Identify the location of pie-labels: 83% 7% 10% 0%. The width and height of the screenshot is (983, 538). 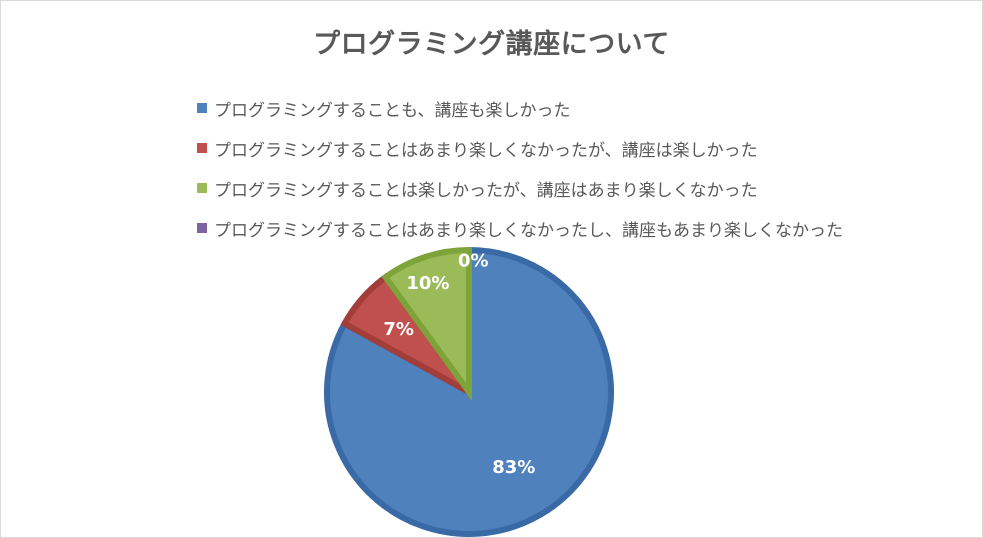
(459, 363).